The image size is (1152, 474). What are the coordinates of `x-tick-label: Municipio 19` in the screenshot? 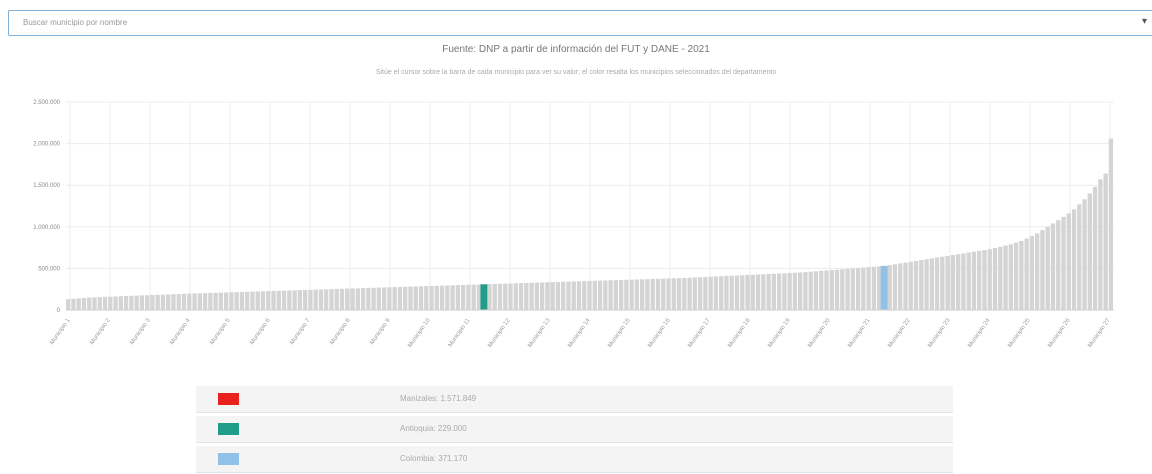 It's located at (779, 333).